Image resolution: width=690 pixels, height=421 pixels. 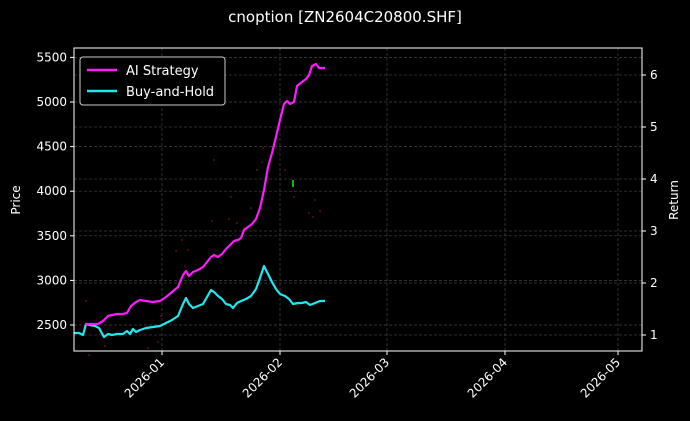 What do you see at coordinates (654, 75) in the screenshot?
I see `y-tick-label-right: 6` at bounding box center [654, 75].